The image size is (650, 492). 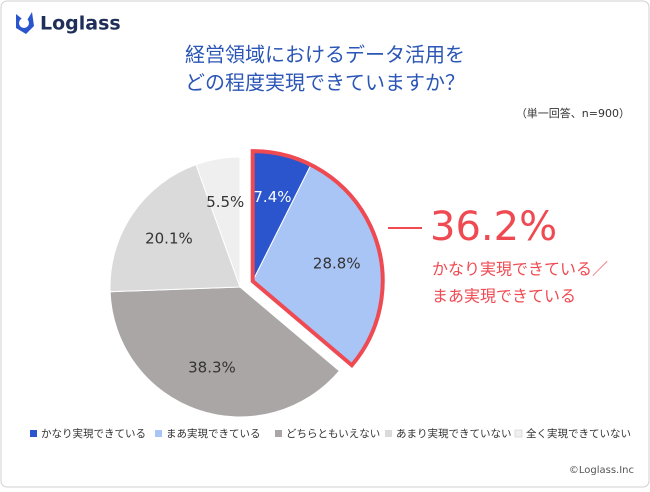 What do you see at coordinates (25, 23) in the screenshot?
I see `logo-icon` at bounding box center [25, 23].